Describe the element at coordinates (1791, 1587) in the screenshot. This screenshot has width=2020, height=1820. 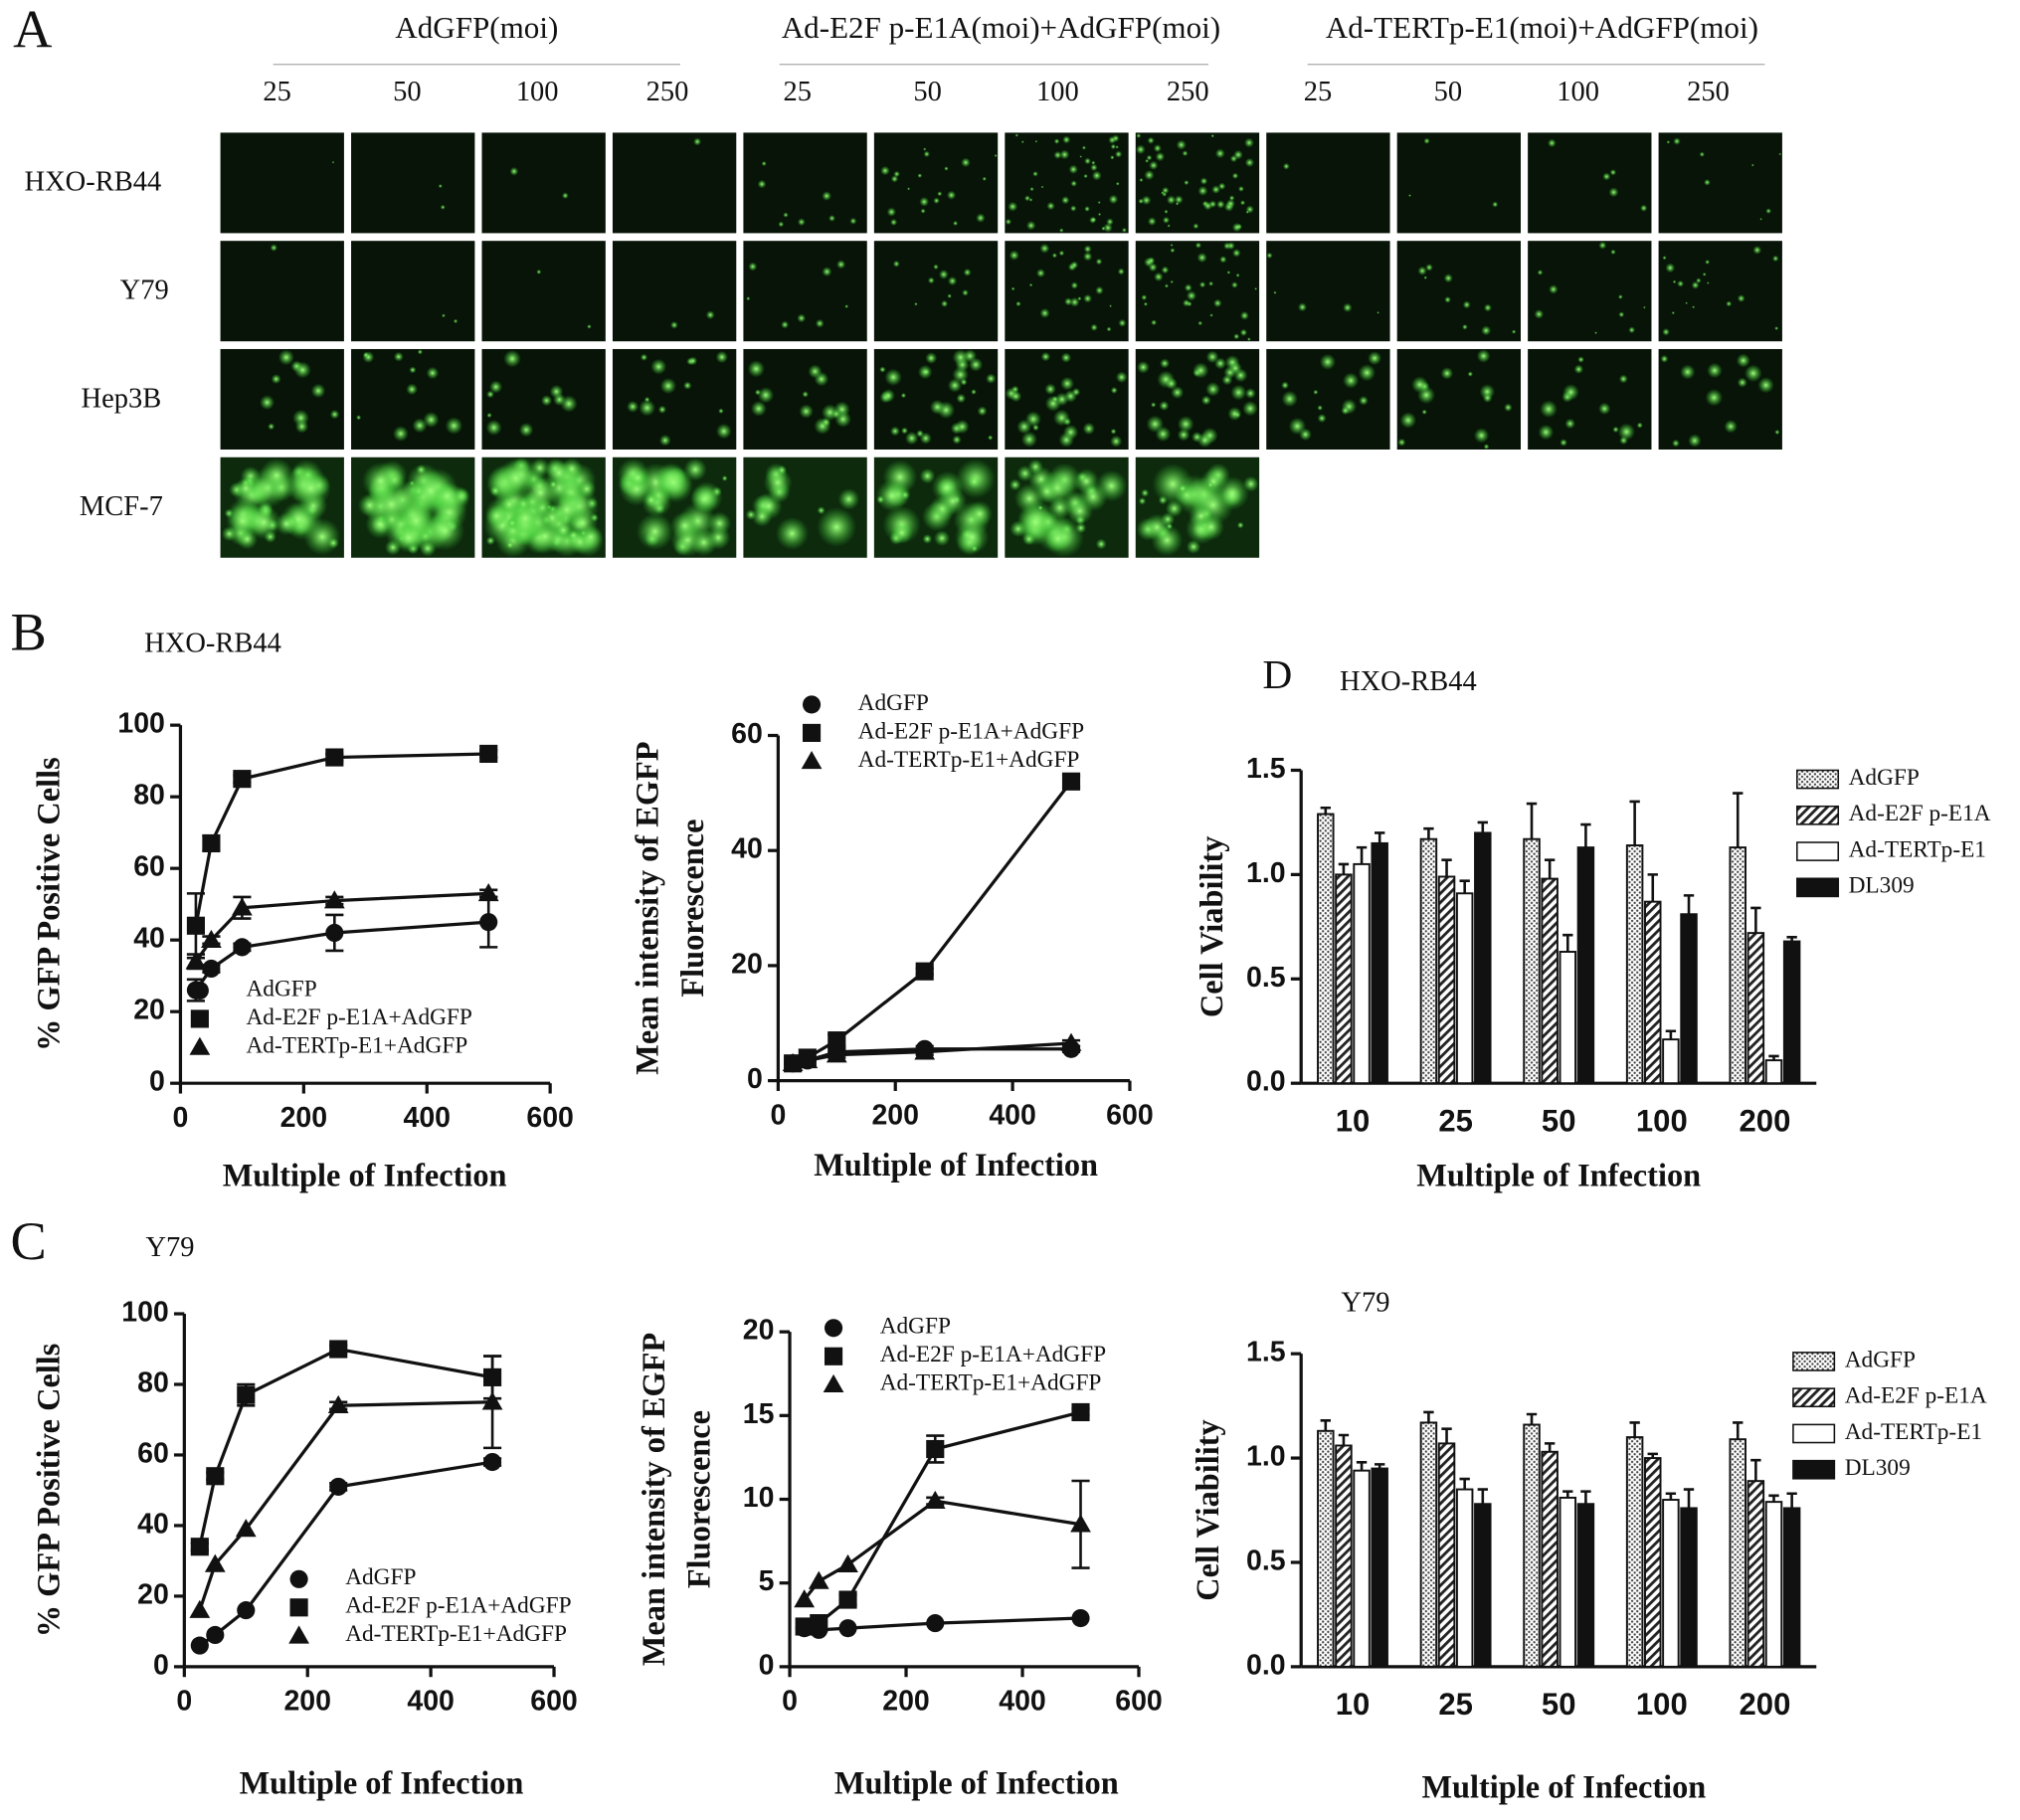
I see `bar` at that location.